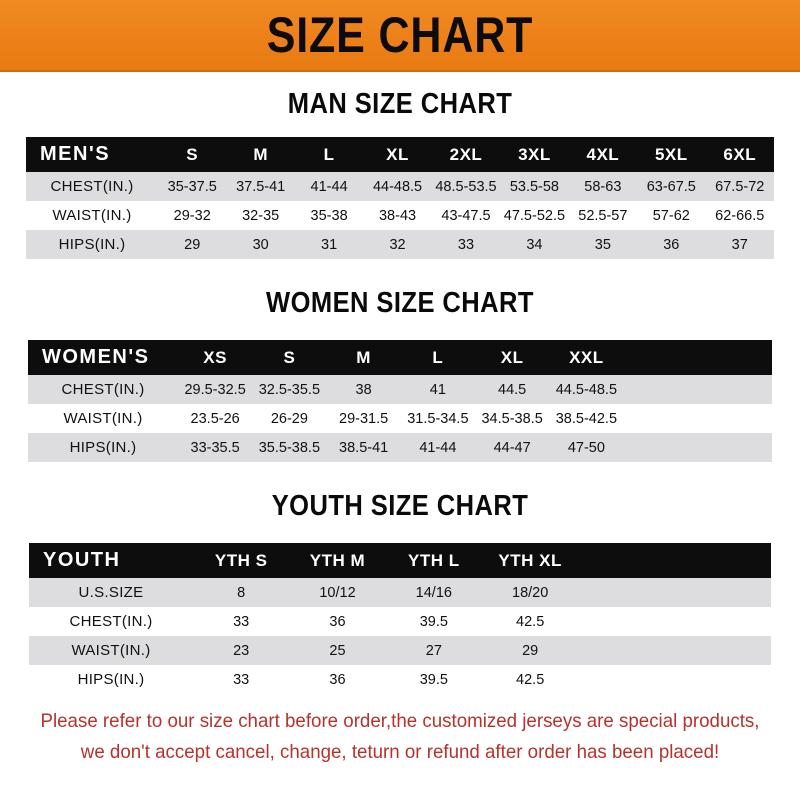 The width and height of the screenshot is (800, 800). I want to click on cell: 35, so click(602, 244).